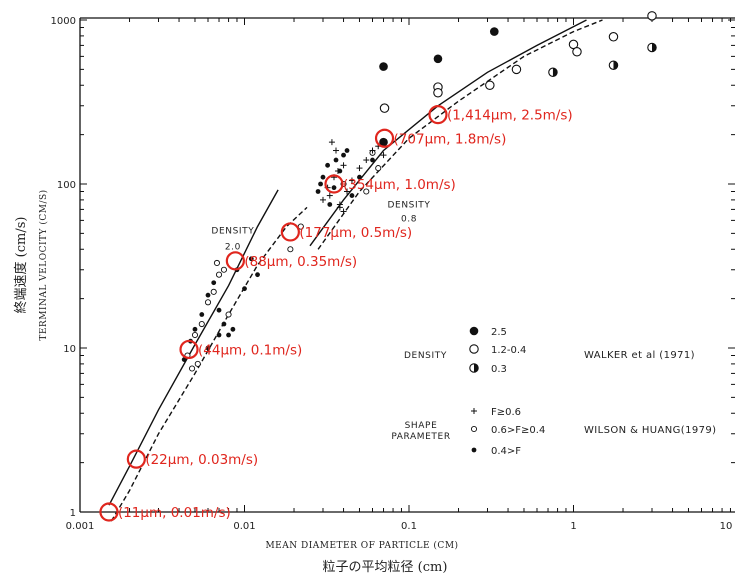 The width and height of the screenshot is (735, 578). I want to click on annotation-label: (354μm, 1.0m/s), so click(399, 185).